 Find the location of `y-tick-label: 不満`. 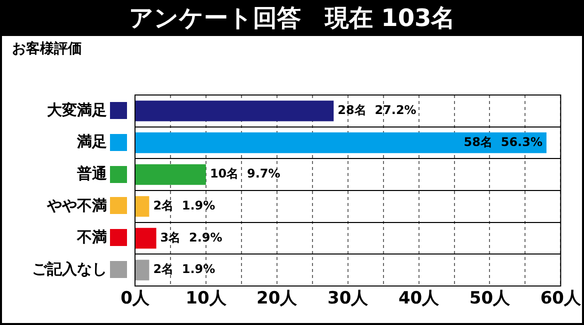

y-tick-label: 不満 is located at coordinates (91, 237).